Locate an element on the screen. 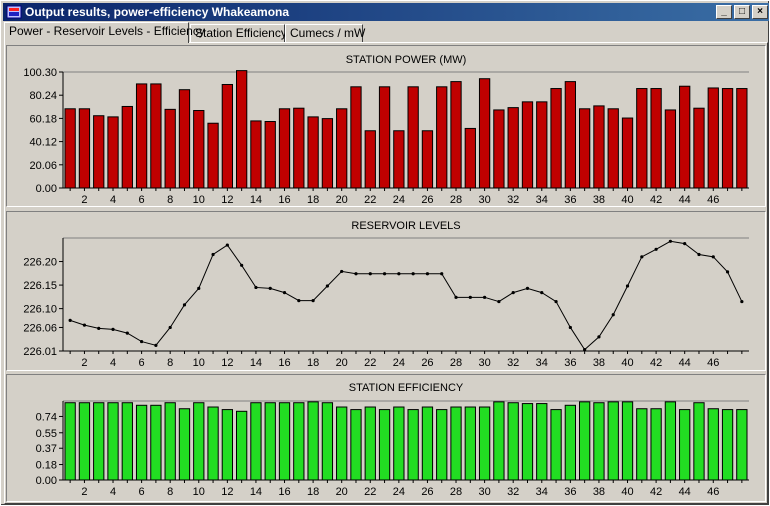  station-power-x-tick-label: 28 is located at coordinates (456, 200).